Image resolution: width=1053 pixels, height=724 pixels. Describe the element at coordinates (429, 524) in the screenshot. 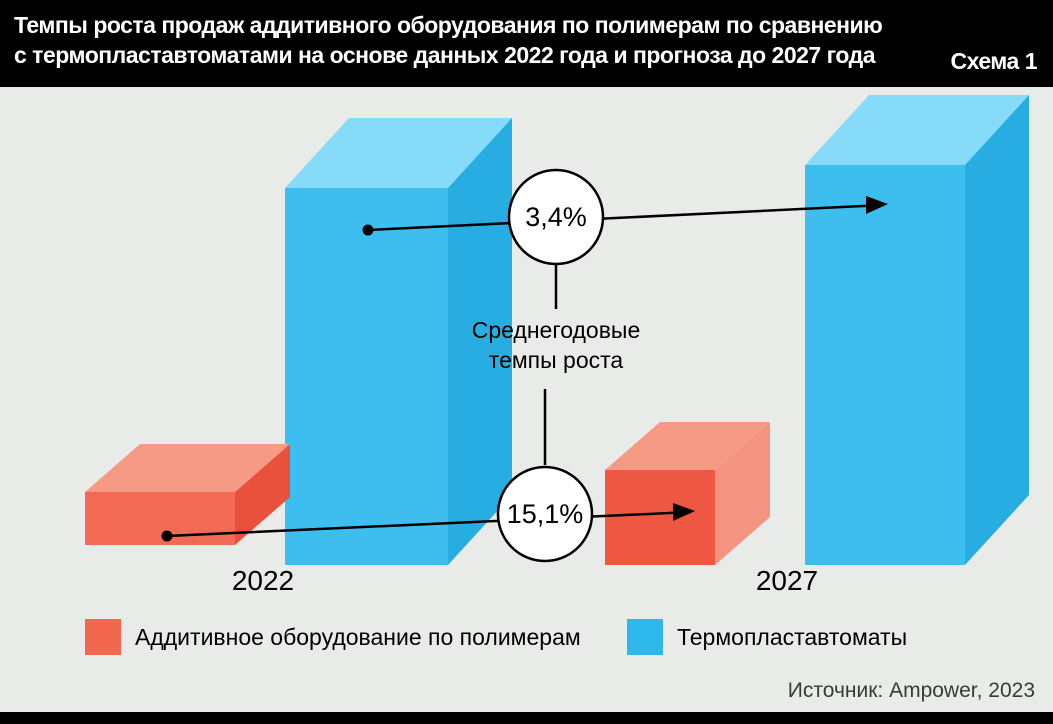

I see `growth-arrow-additive` at that location.